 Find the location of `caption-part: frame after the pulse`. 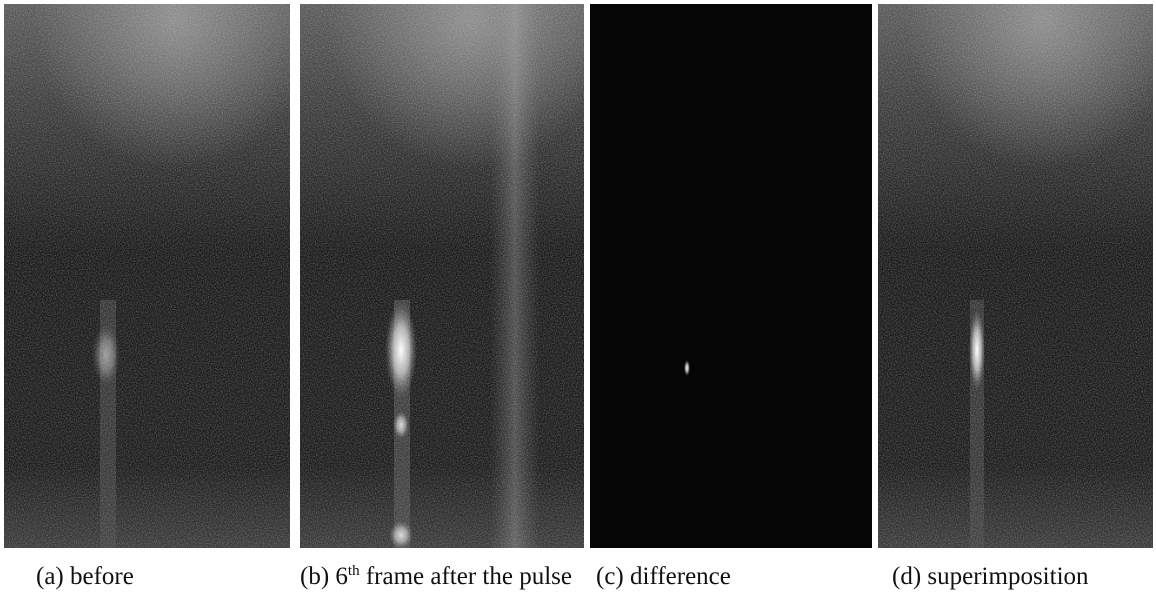

caption-part: frame after the pulse is located at coordinates (466, 576).